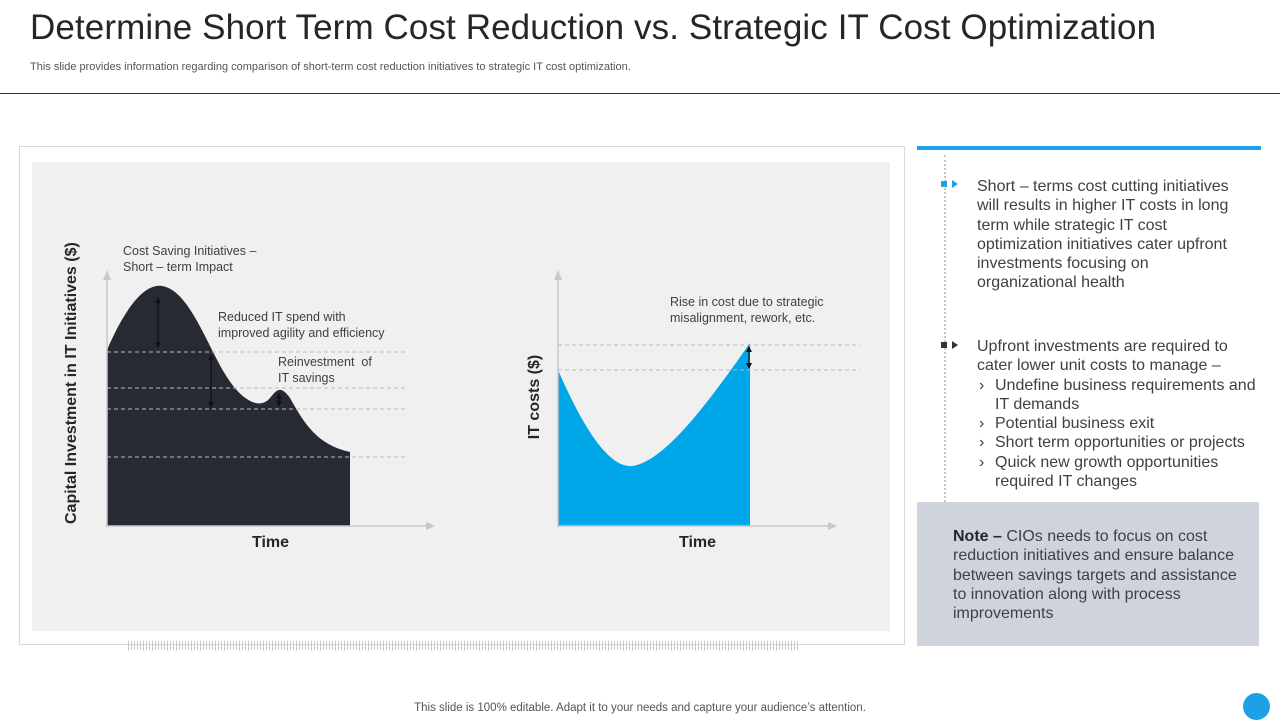  Describe the element at coordinates (71, 383) in the screenshot. I see `left-y-axis-label: Capital Investment in IT Initiatives ($)` at that location.